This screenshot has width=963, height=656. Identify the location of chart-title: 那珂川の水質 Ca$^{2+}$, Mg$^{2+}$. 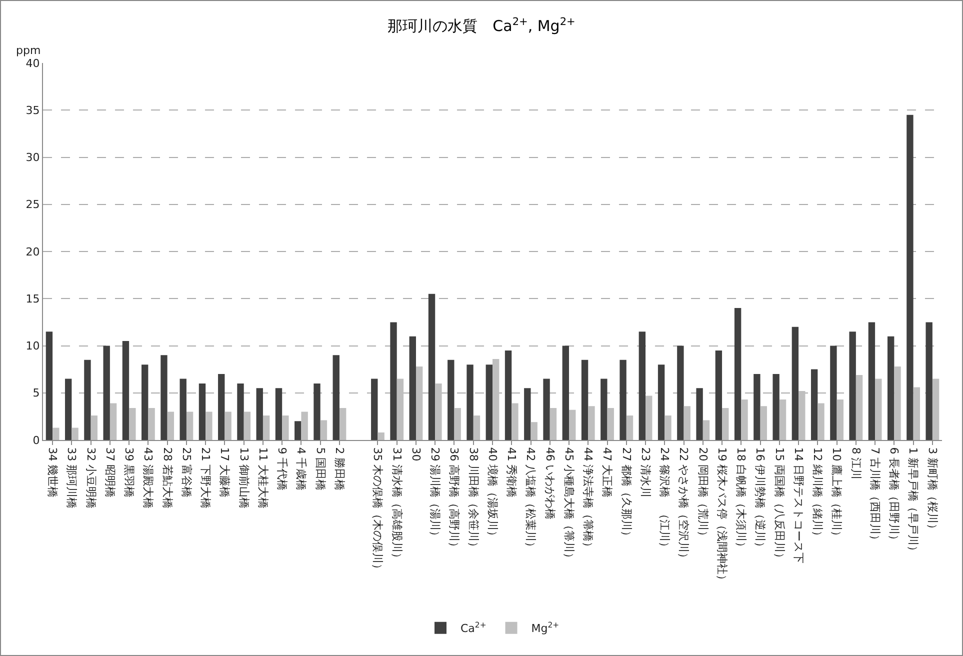
(482, 26).